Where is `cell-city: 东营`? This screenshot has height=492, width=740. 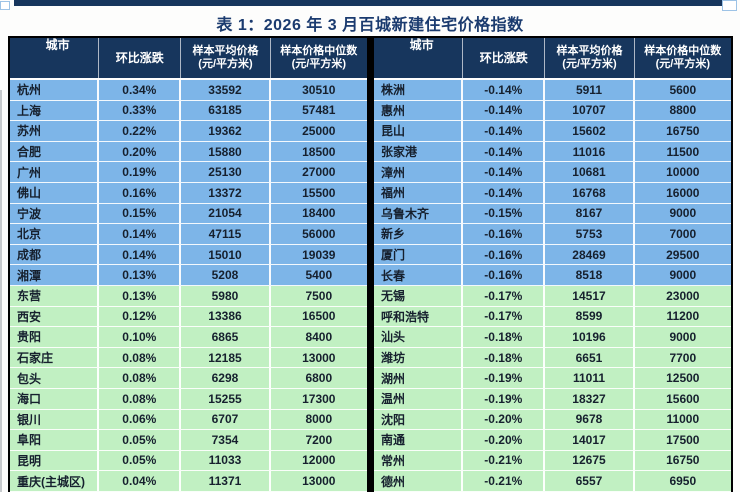
cell-city: 东营 is located at coordinates (55, 295).